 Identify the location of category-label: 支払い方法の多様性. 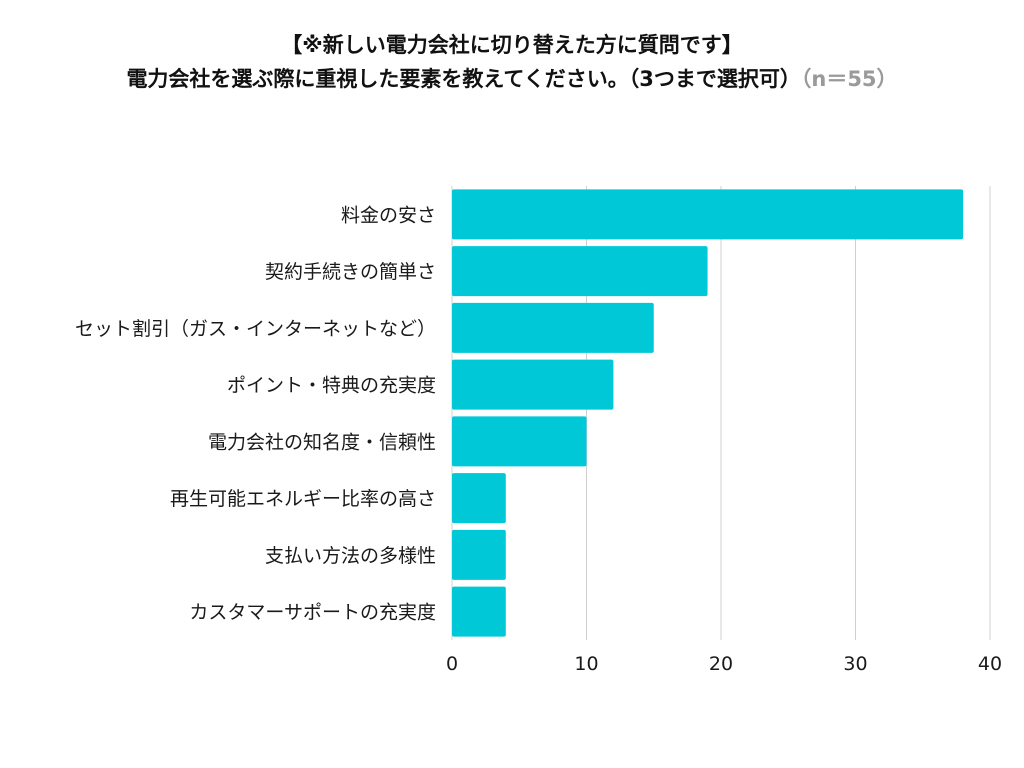
(350, 556).